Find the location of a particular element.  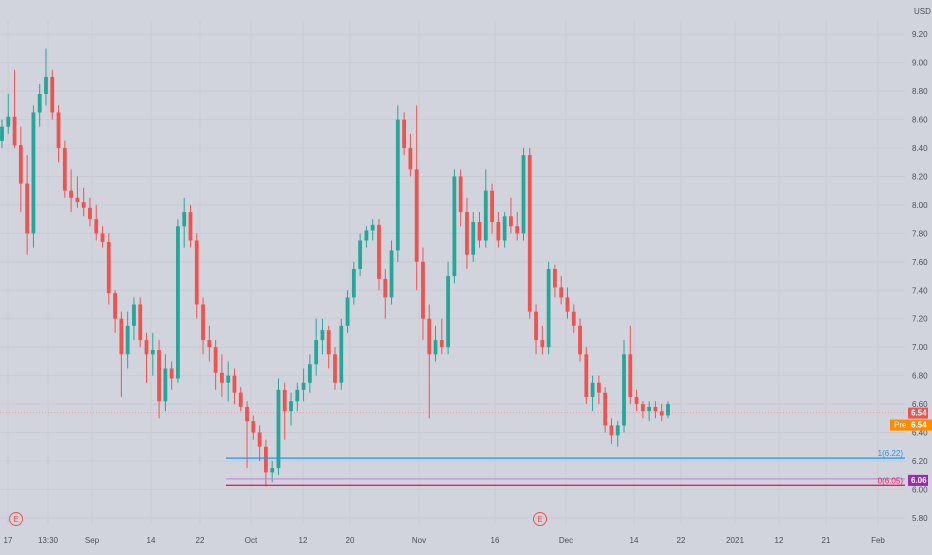

purple-level-badge: 6.06 is located at coordinates (918, 480).